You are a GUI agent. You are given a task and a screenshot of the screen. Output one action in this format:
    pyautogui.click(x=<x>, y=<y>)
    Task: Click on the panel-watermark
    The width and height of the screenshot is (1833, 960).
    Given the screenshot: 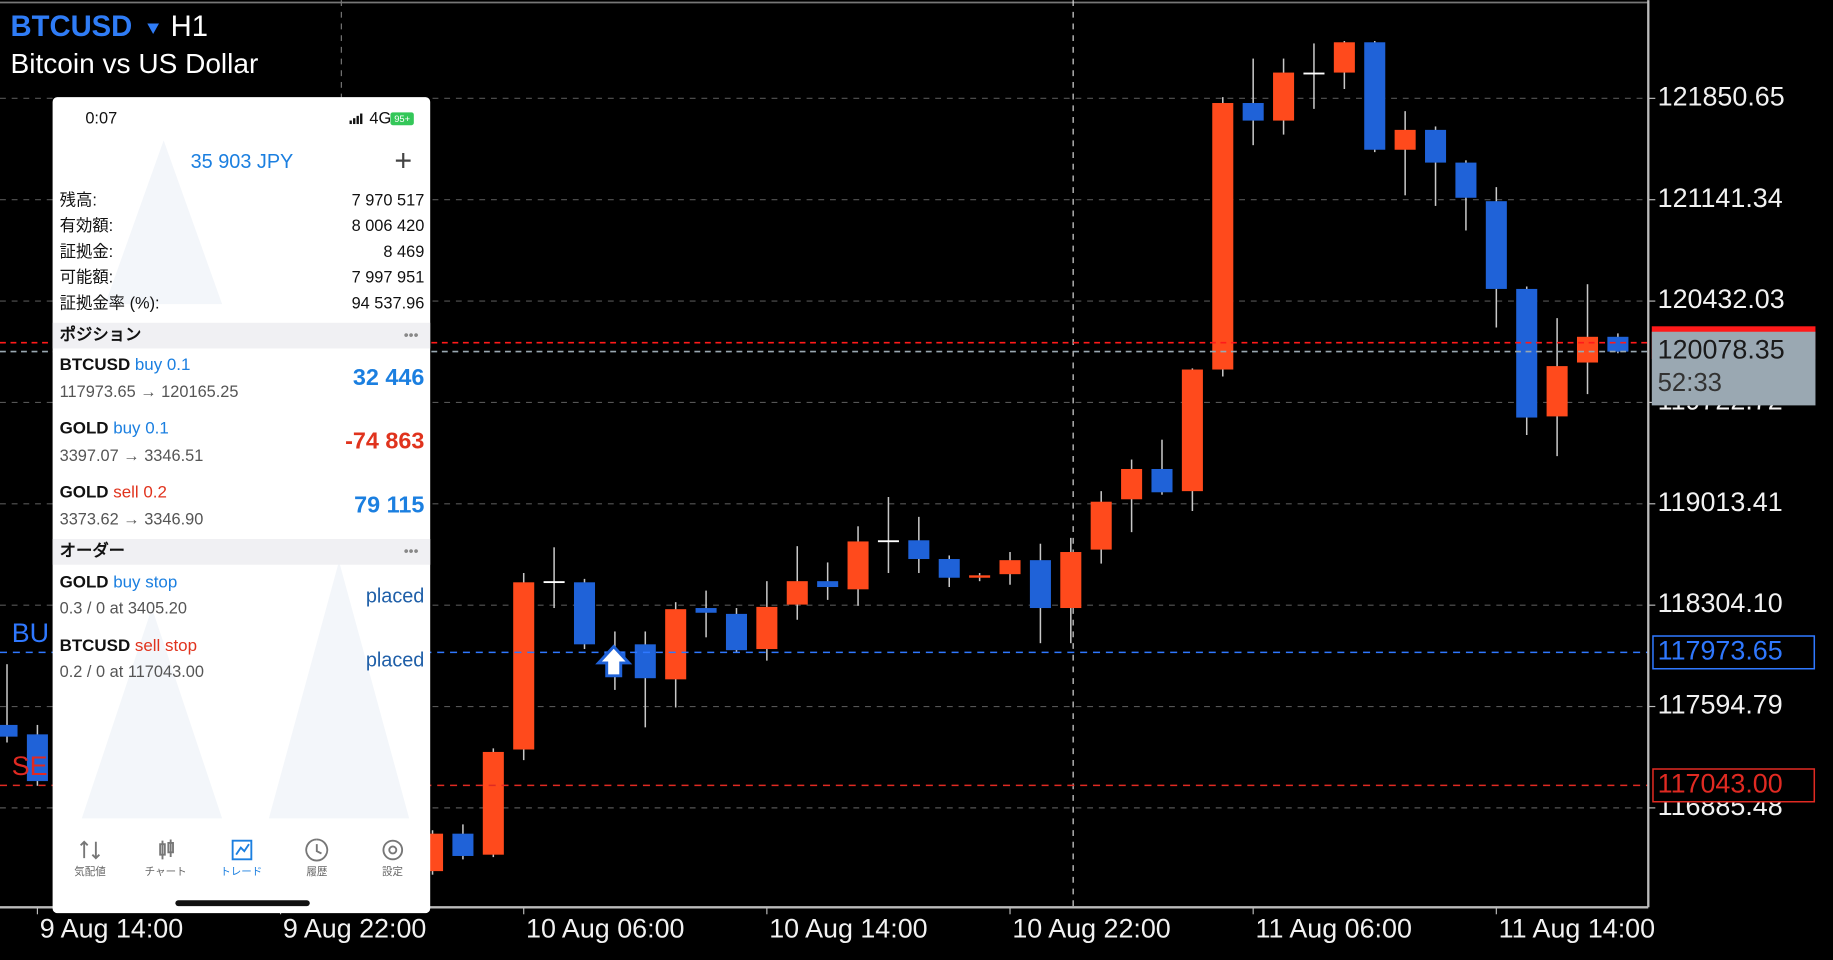 What is the action you would take?
    pyautogui.click(x=245, y=479)
    